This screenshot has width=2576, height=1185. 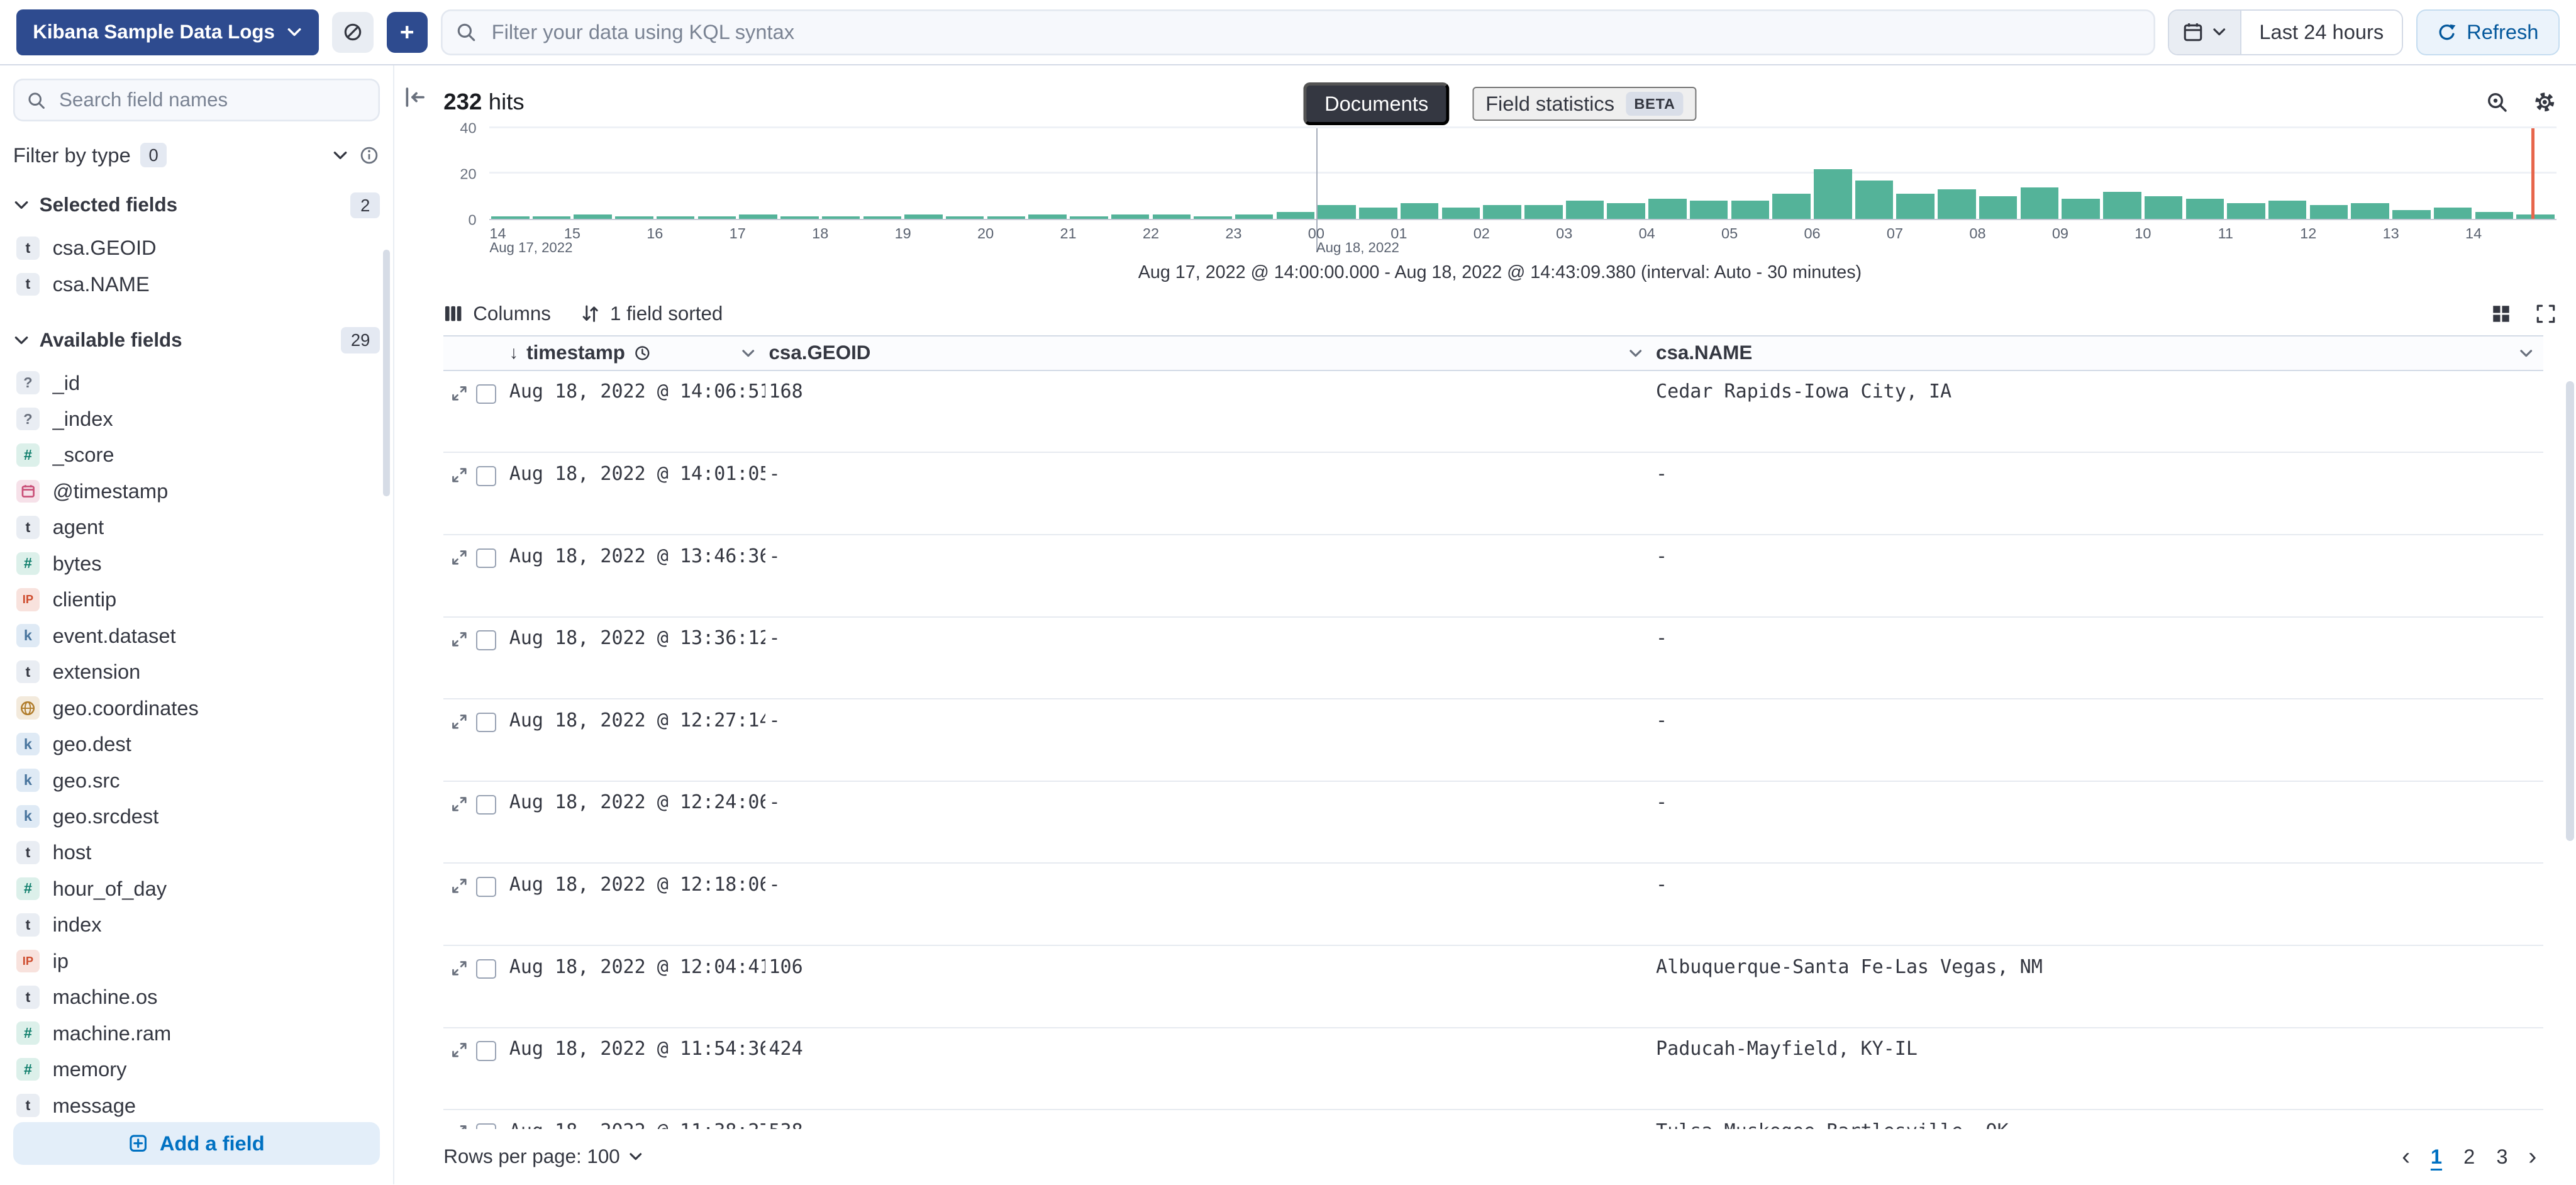 What do you see at coordinates (196, 284) in the screenshot?
I see `field-item-csa.NAME: t csa.NAME` at bounding box center [196, 284].